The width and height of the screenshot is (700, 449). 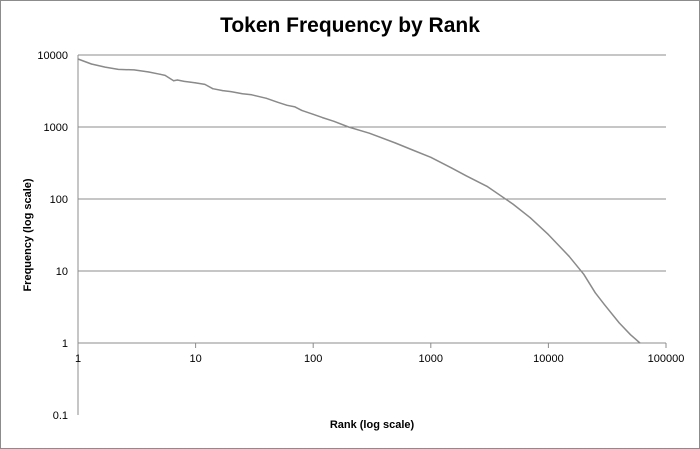 What do you see at coordinates (62, 272) in the screenshot?
I see `y-tick-label: 10` at bounding box center [62, 272].